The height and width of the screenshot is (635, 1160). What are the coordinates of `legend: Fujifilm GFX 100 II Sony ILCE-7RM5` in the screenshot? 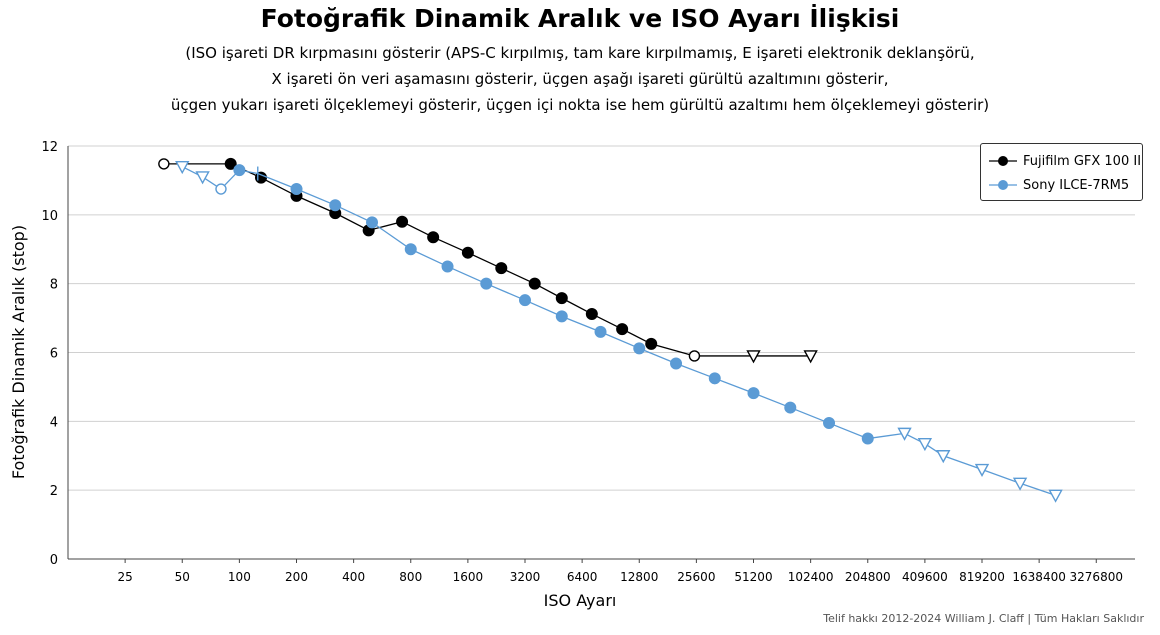 It's located at (1061, 172).